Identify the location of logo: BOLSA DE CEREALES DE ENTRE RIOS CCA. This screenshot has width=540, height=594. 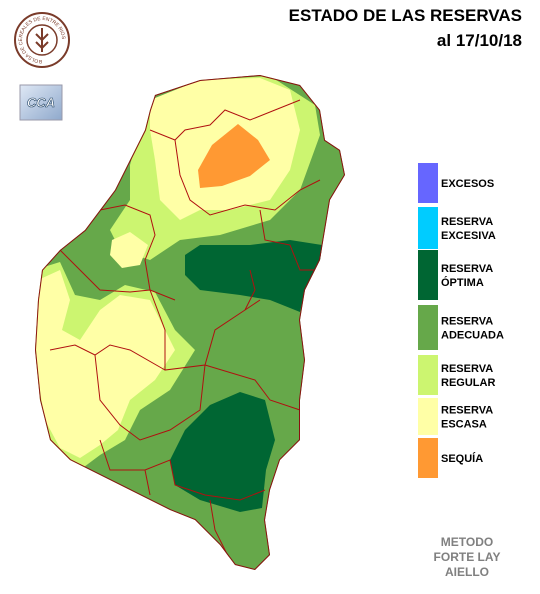
(42, 66).